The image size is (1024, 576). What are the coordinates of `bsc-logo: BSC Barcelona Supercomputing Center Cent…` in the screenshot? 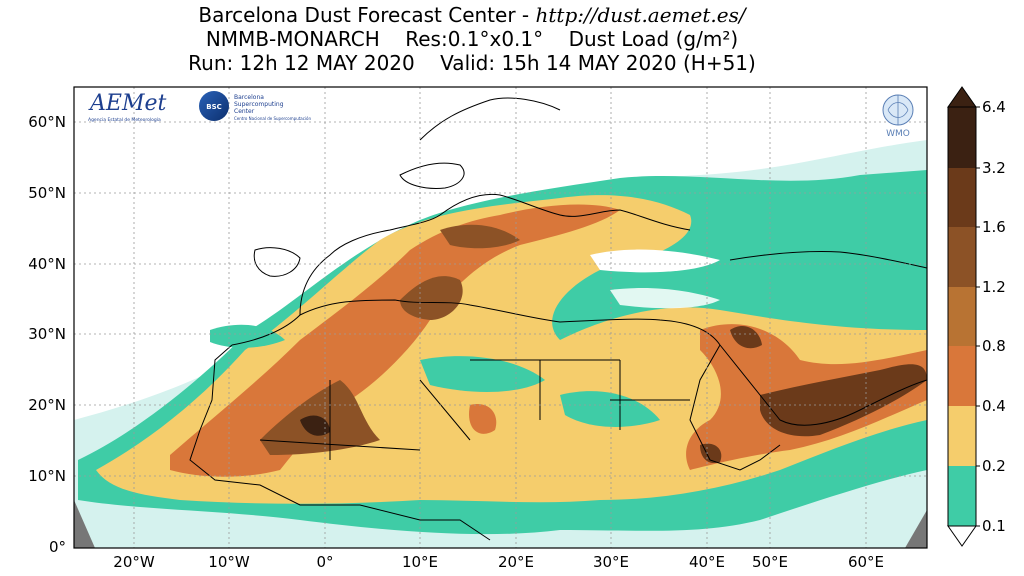 It's located at (255, 106).